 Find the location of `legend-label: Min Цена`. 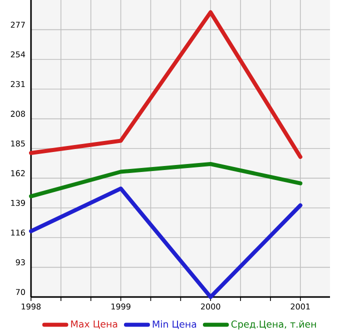

legend-label: Min Цена is located at coordinates (174, 325).